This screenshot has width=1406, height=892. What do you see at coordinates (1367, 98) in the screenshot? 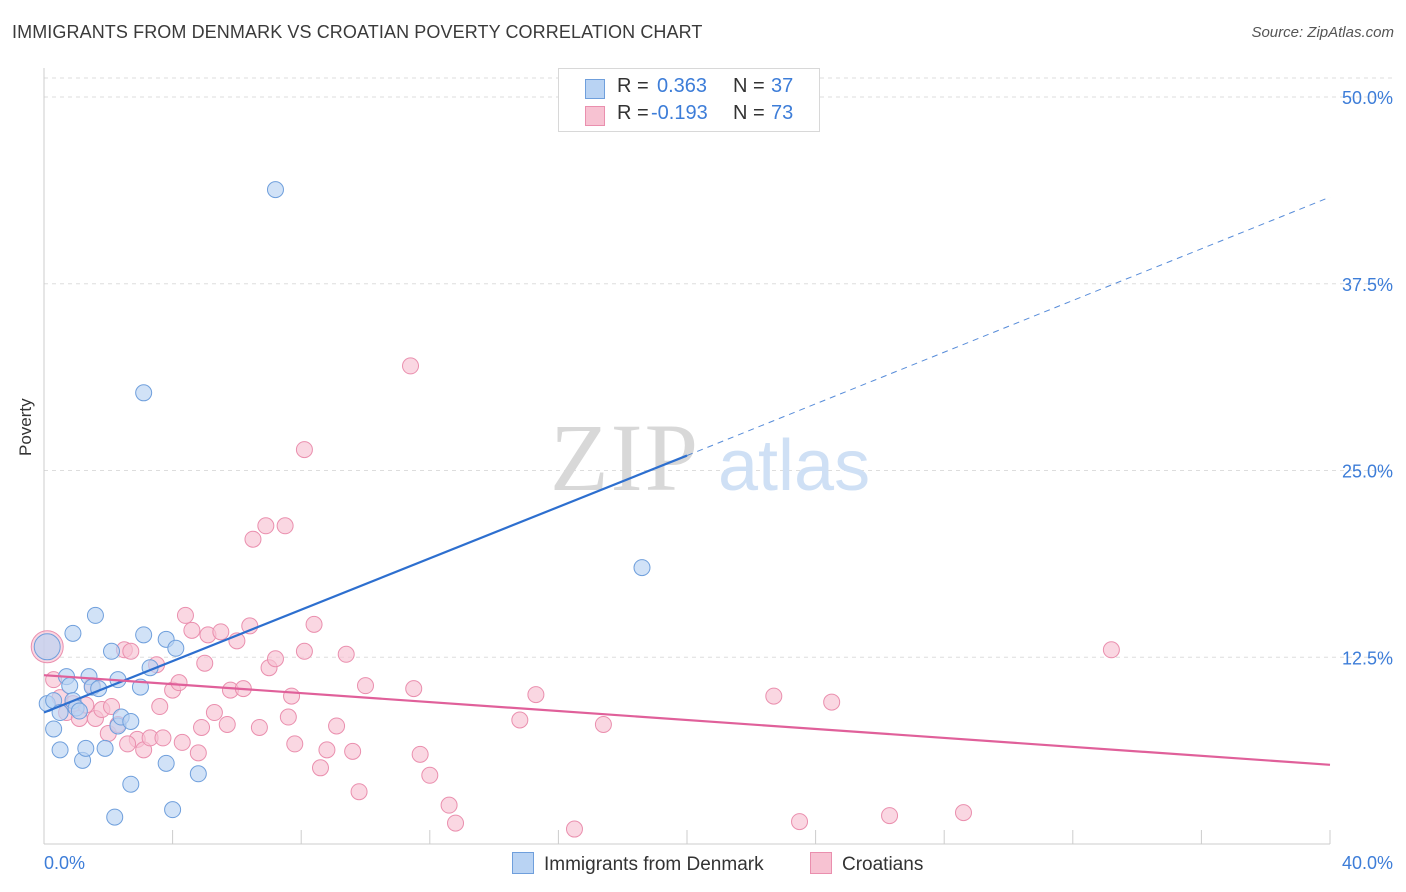
I see `y-tick-label: 50.0%` at bounding box center [1367, 98].